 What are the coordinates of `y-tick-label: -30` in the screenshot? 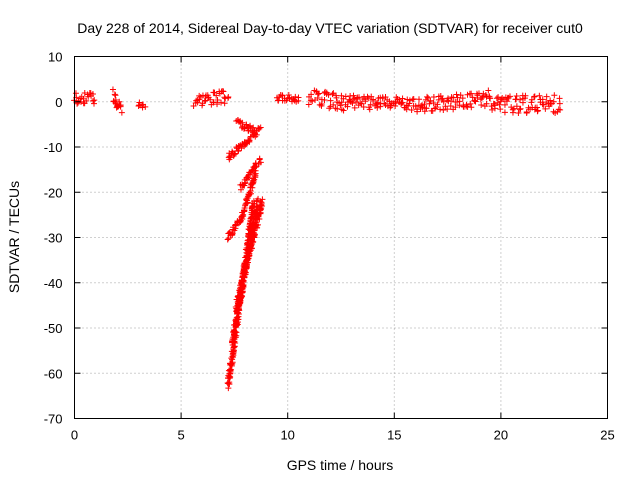 It's located at (53, 238).